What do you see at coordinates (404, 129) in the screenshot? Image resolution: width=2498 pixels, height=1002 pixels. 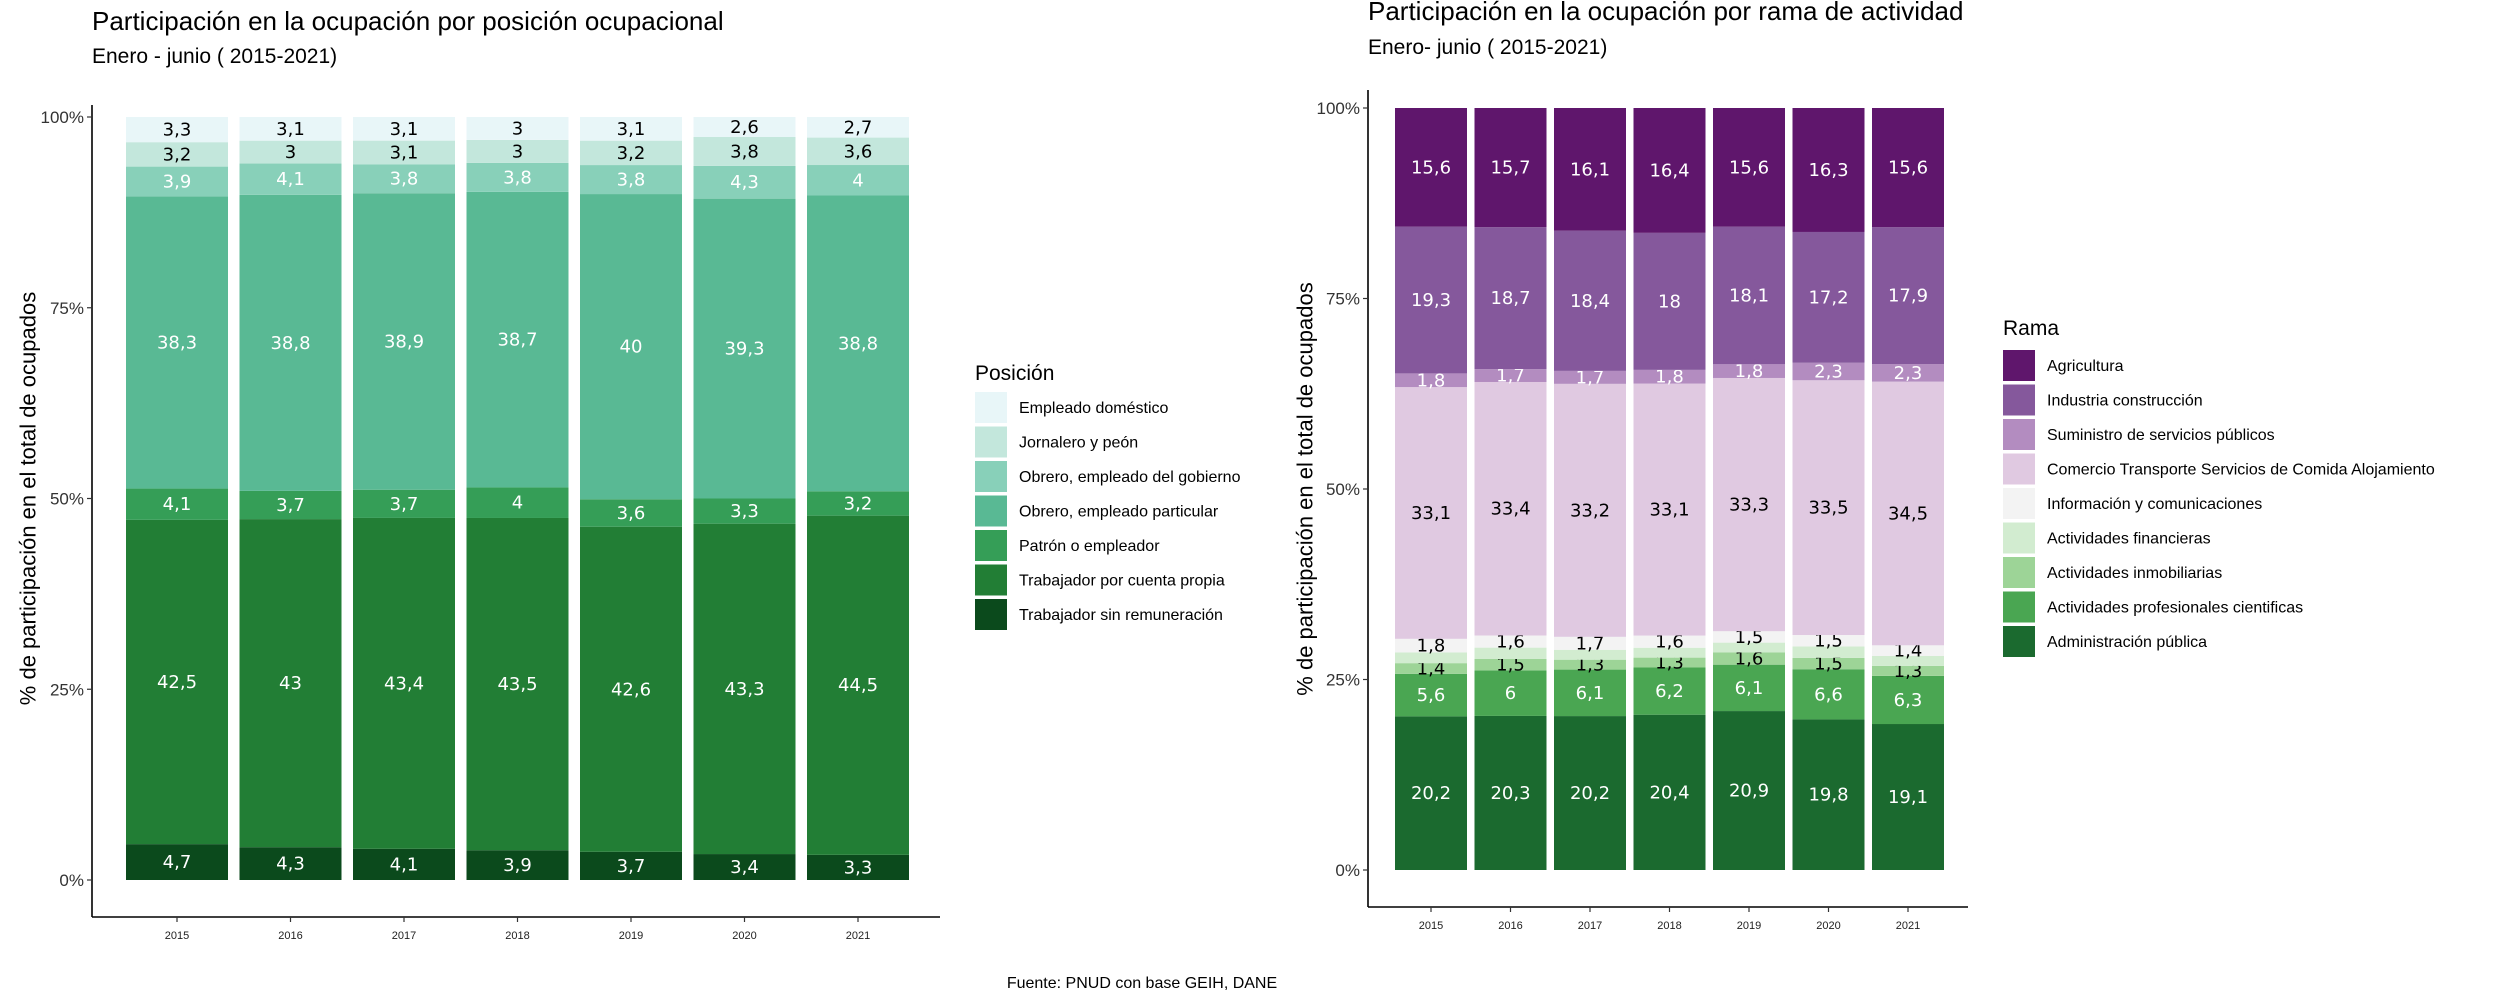 I see `data-label: 3,1` at bounding box center [404, 129].